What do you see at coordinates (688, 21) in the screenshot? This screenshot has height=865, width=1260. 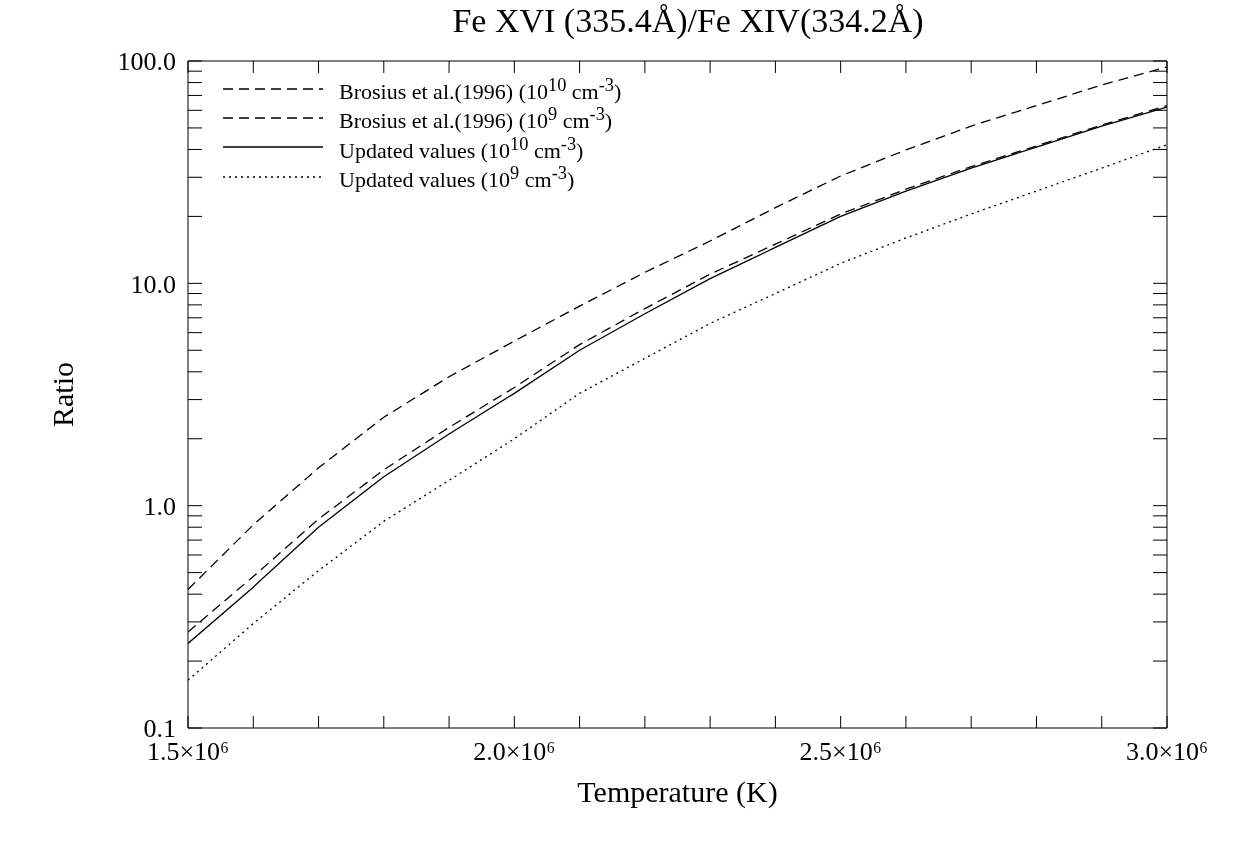 I see `chart-title: Fe XVI (335.4Å)/Fe XIV(334.2Å)` at bounding box center [688, 21].